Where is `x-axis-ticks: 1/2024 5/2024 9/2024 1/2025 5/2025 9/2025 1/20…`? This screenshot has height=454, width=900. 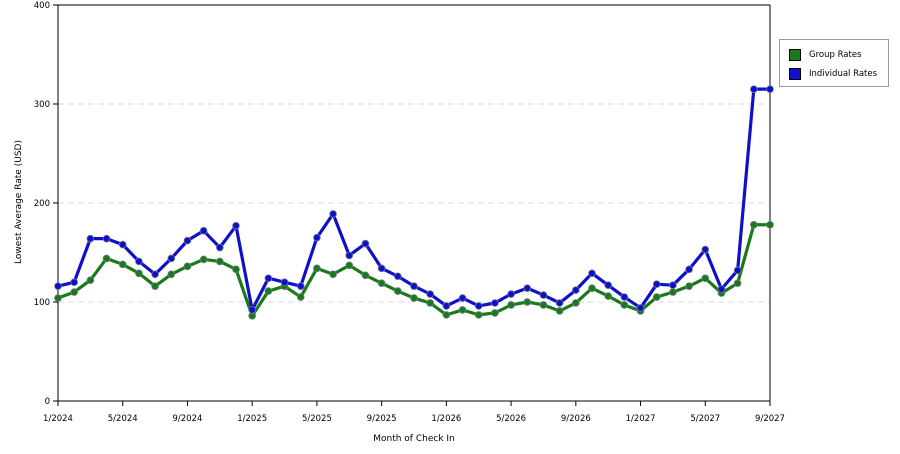
x-axis-ticks: 1/2024 5/2024 9/2024 1/2025 5/2025 9/2025 1/20… is located at coordinates (414, 412).